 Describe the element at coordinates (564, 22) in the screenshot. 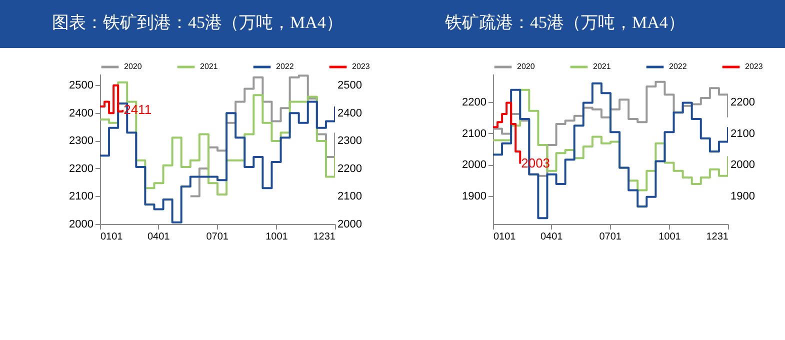

I see `chart-title: 铁矿疏港：45港（万吨，MA4）` at that location.